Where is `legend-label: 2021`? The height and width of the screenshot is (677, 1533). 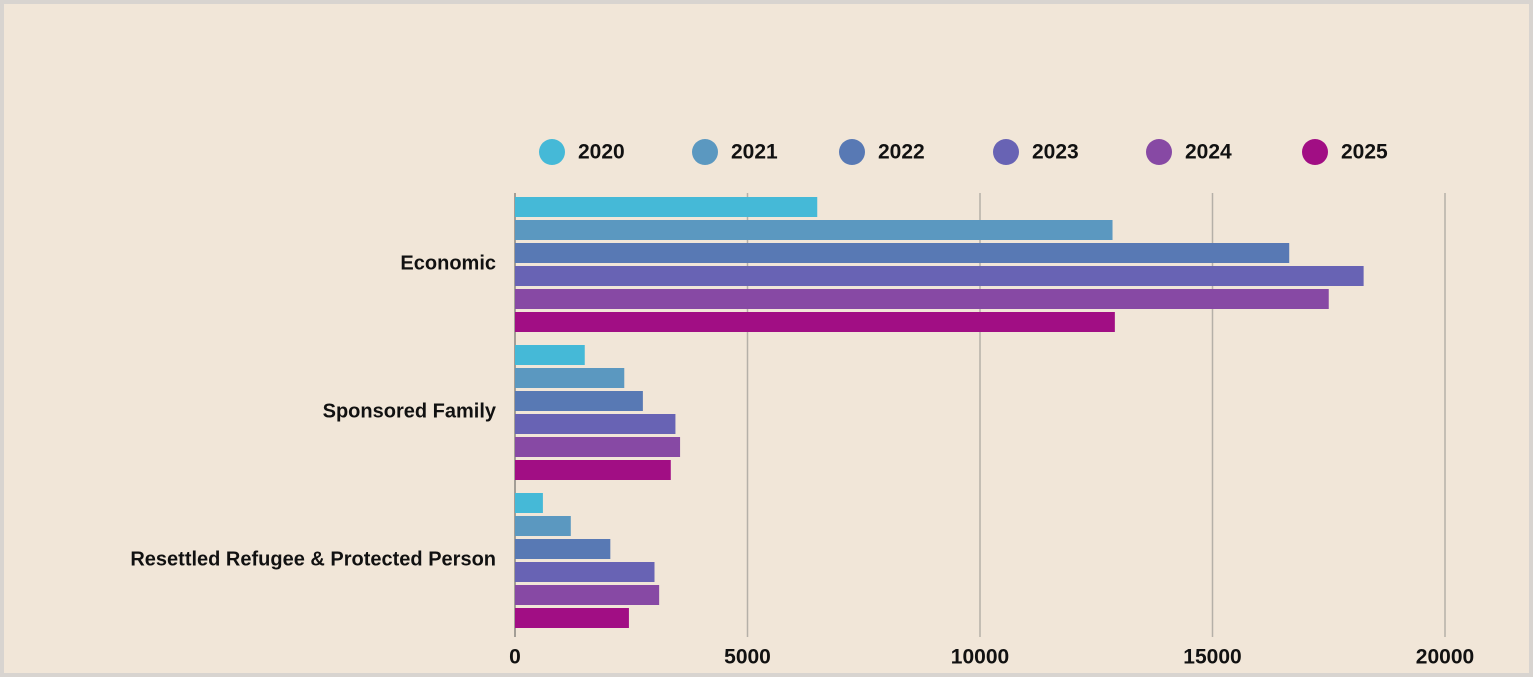
legend-label: 2021 is located at coordinates (754, 152).